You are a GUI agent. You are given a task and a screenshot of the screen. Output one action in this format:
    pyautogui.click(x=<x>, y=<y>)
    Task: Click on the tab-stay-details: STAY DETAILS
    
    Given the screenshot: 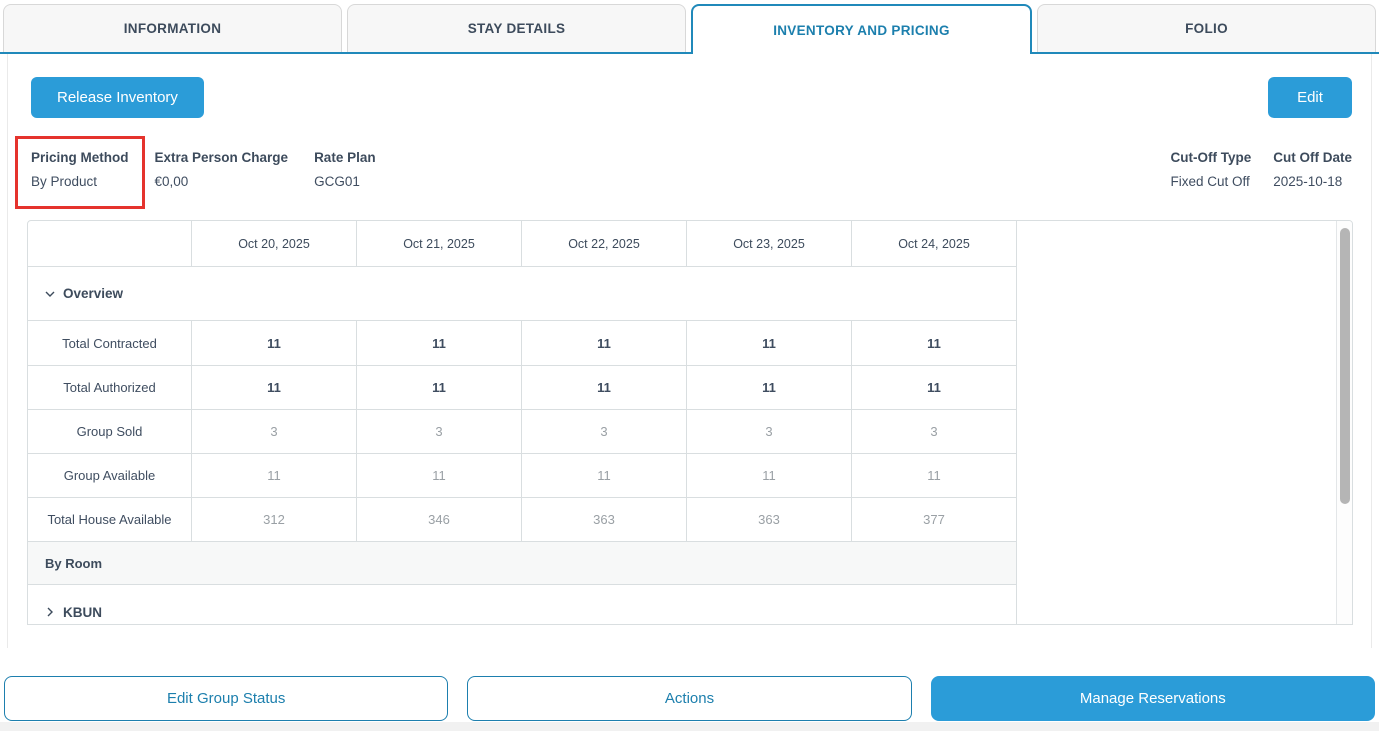 What is the action you would take?
    pyautogui.click(x=516, y=28)
    